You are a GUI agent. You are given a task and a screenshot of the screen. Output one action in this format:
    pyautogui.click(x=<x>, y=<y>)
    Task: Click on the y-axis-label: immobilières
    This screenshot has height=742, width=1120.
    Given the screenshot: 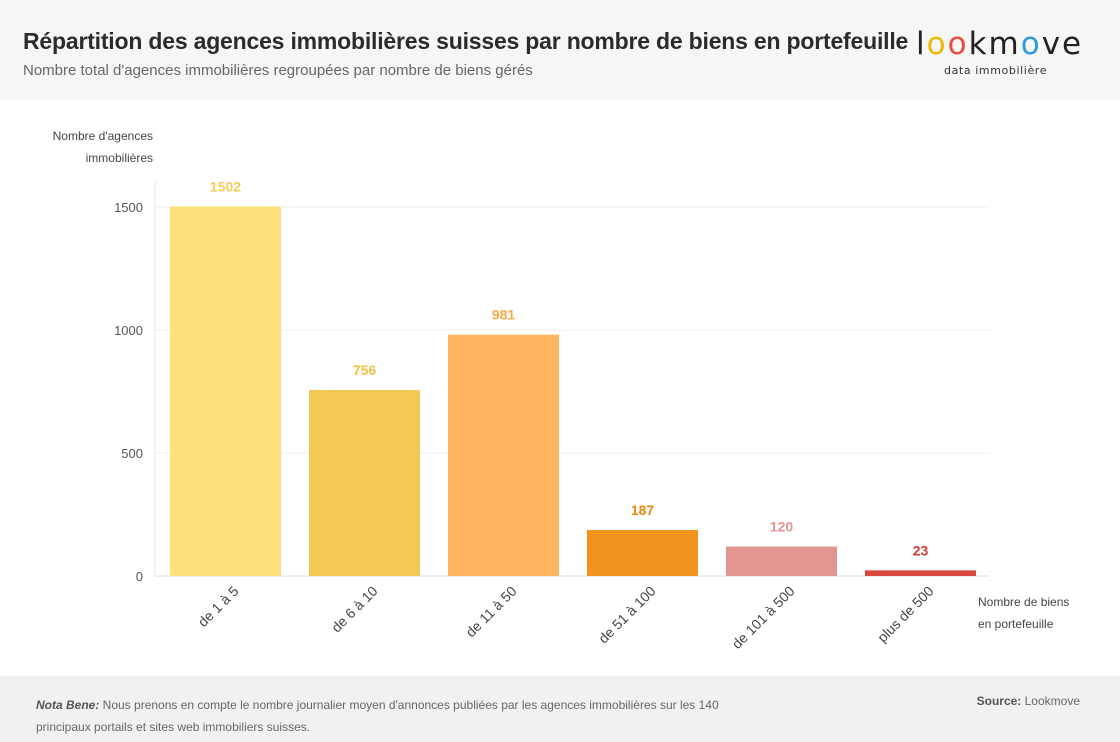 What is the action you would take?
    pyautogui.click(x=119, y=158)
    